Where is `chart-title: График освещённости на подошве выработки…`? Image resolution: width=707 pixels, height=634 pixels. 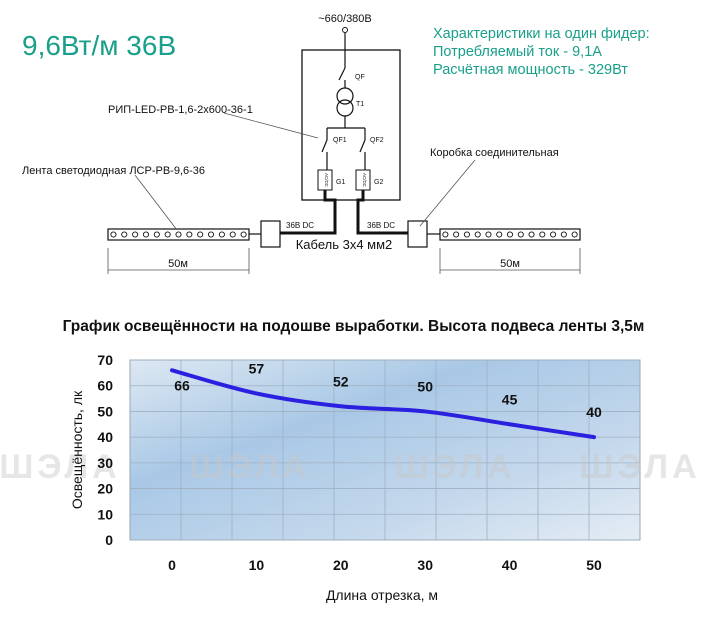
chart-title: График освещённости на подошве выработки… is located at coordinates (353, 326).